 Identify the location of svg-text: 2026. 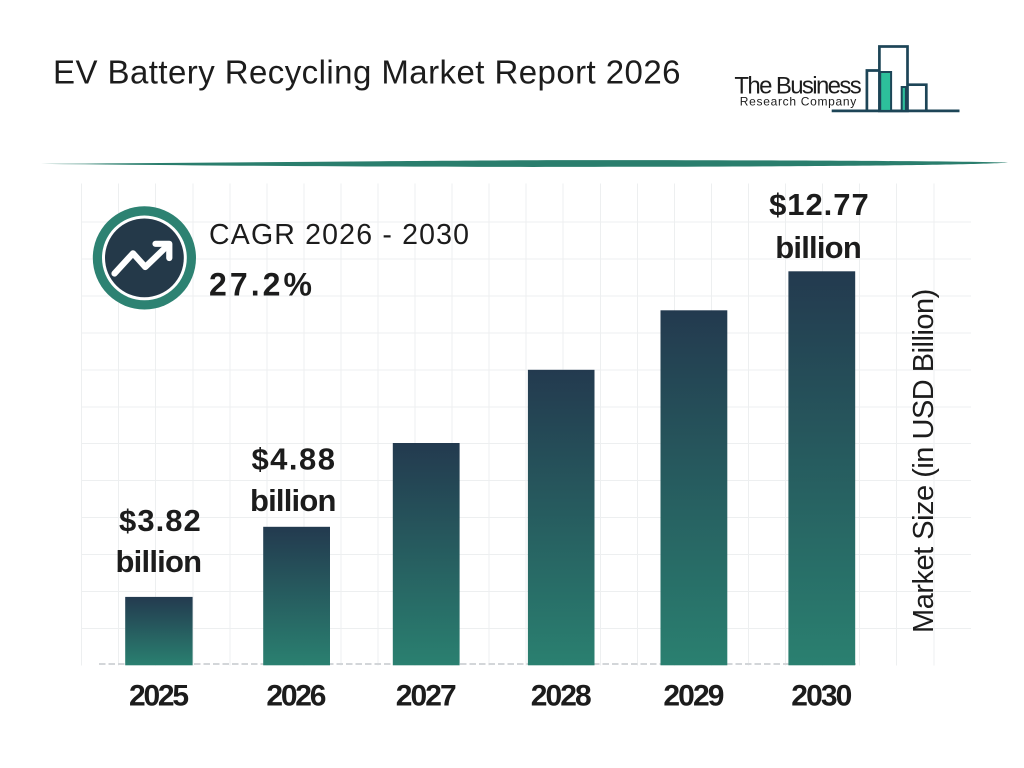
(296, 696).